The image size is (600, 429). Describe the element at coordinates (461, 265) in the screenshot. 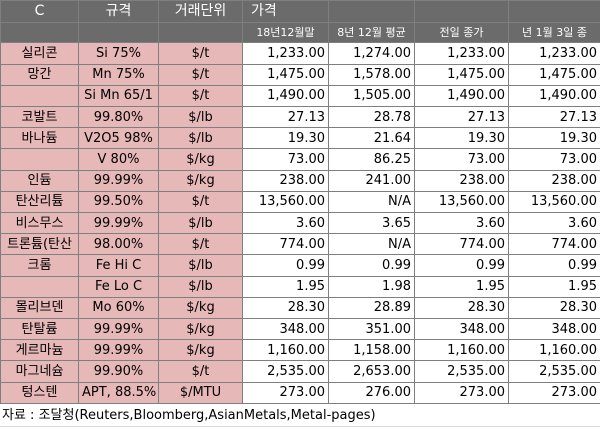

I see `price-cell-3: 0.99` at that location.